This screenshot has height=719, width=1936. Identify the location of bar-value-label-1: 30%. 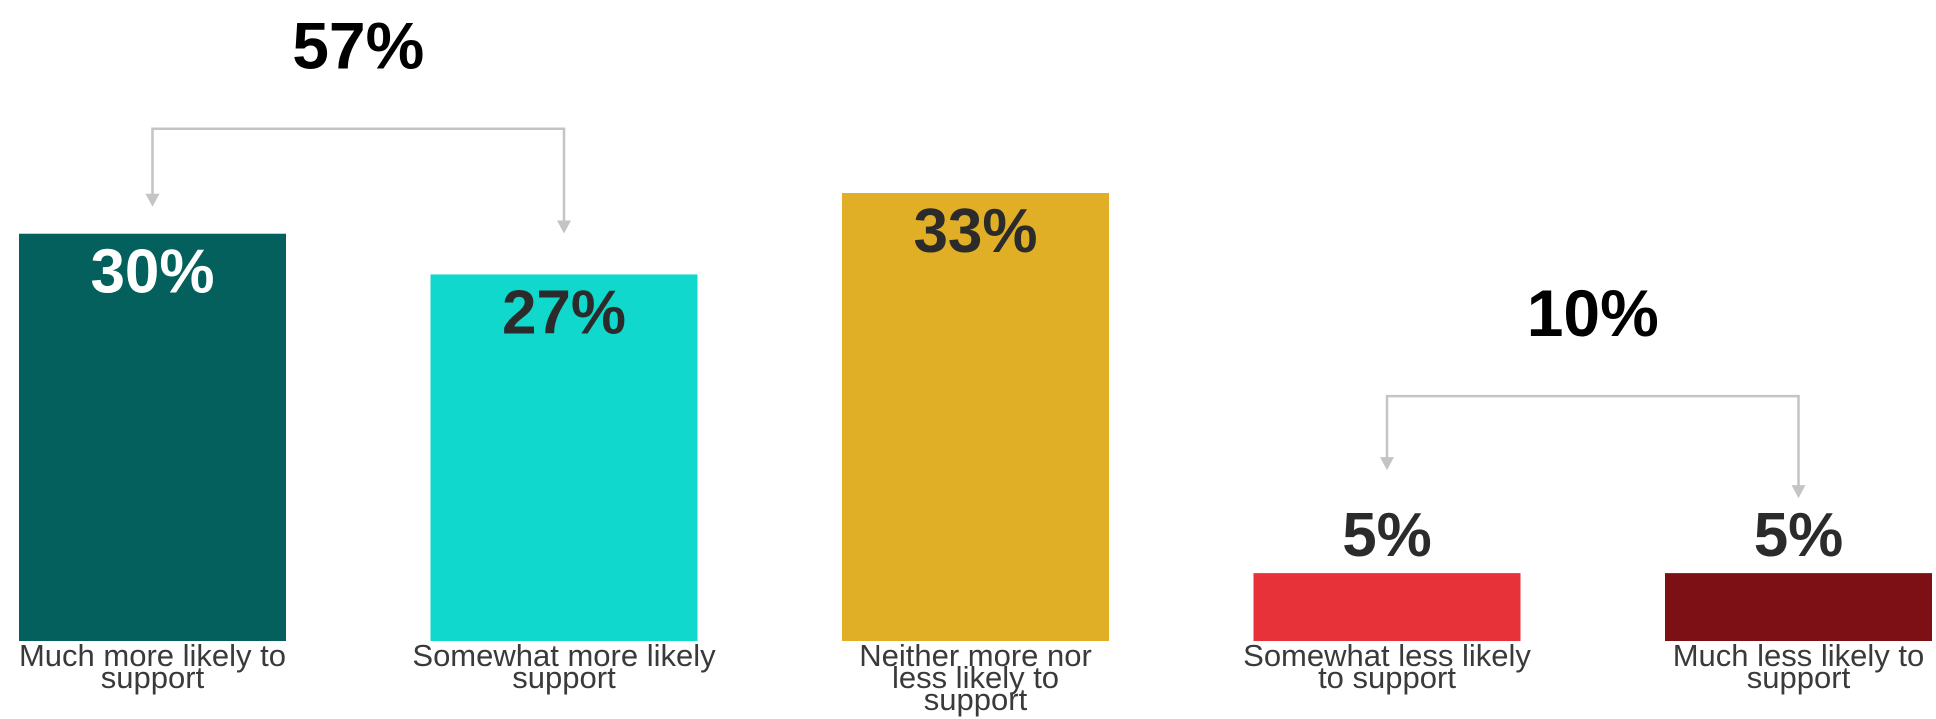
(152, 272).